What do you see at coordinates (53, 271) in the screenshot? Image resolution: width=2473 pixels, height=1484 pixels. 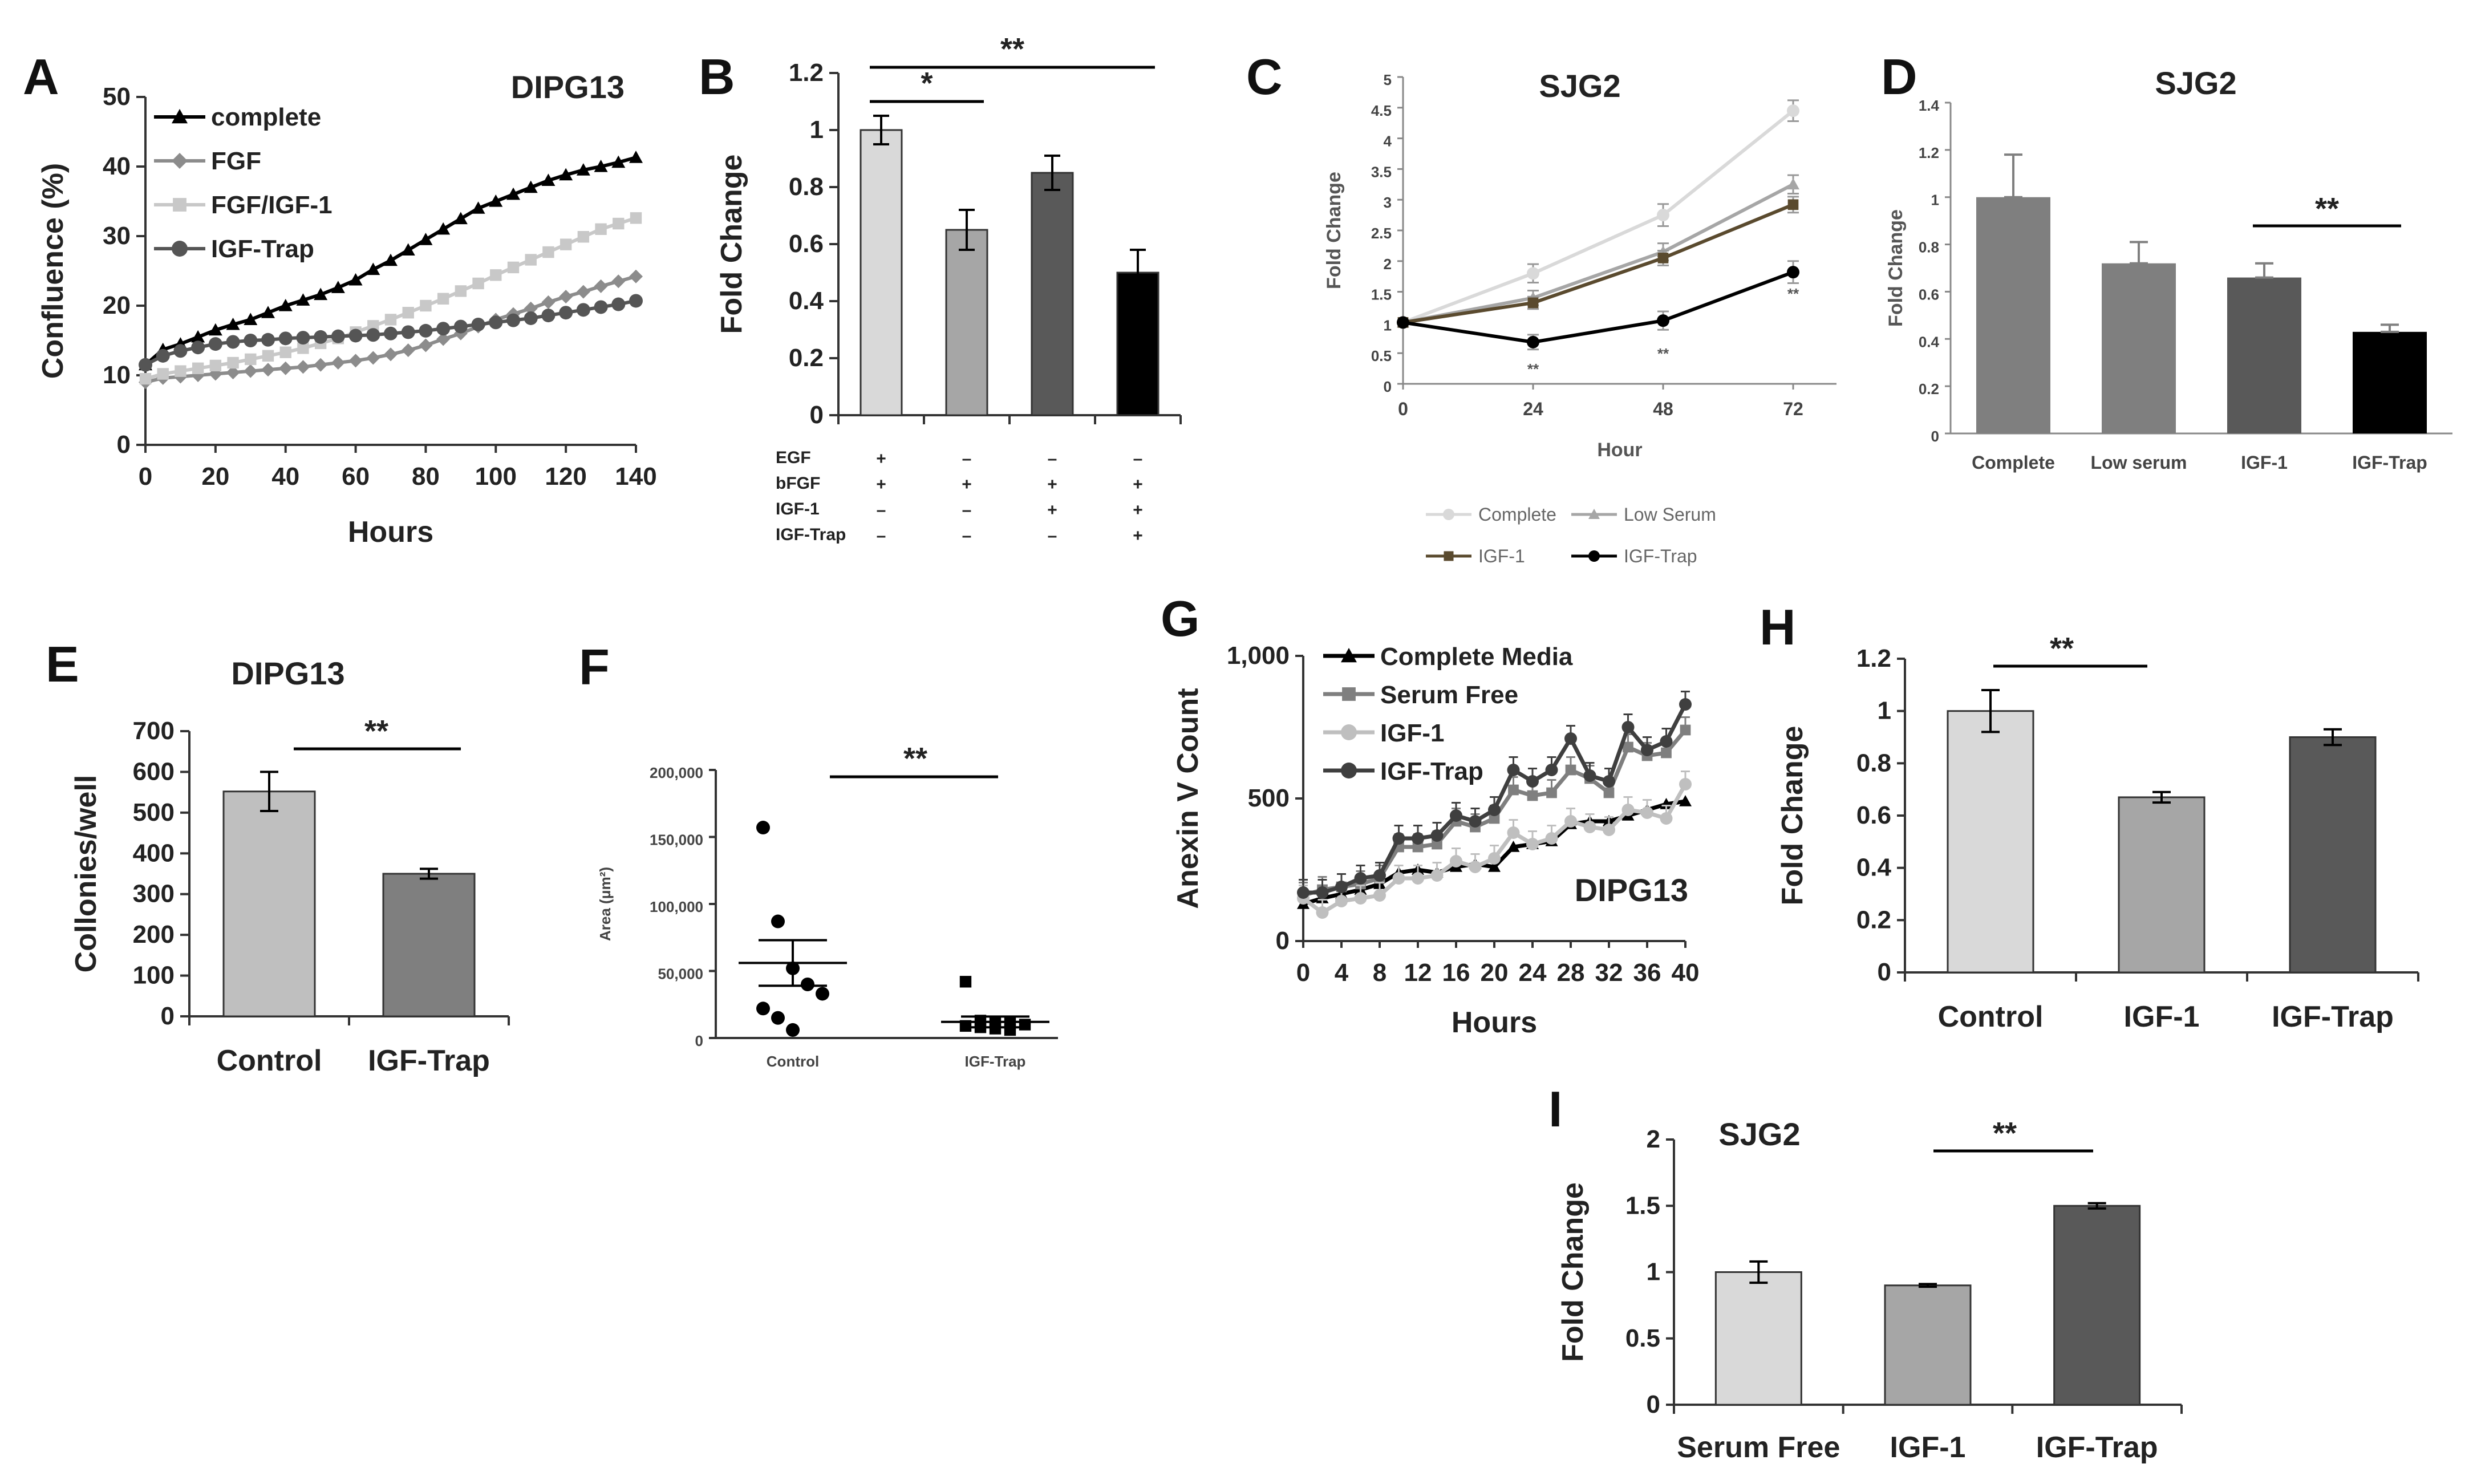 I see `y-axis-label: Confluence (%)` at bounding box center [53, 271].